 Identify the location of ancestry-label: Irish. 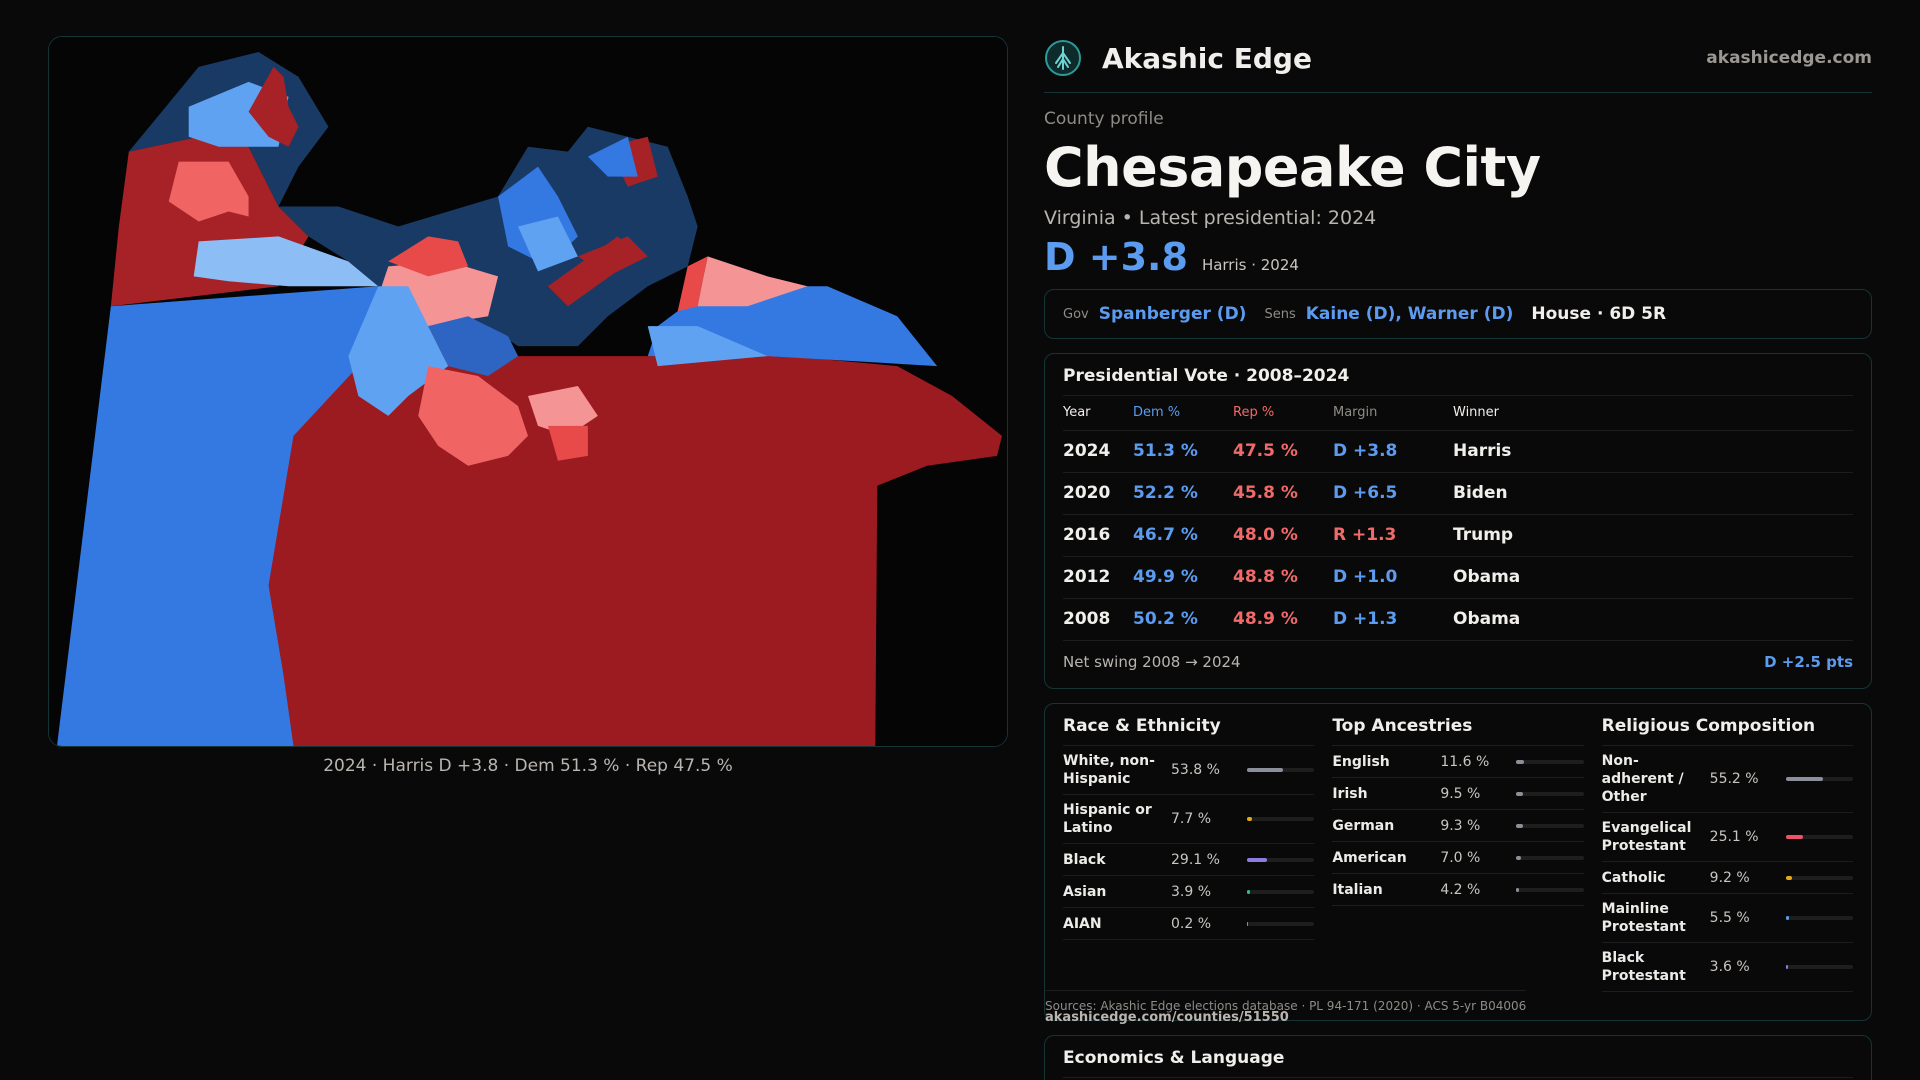
(1350, 793).